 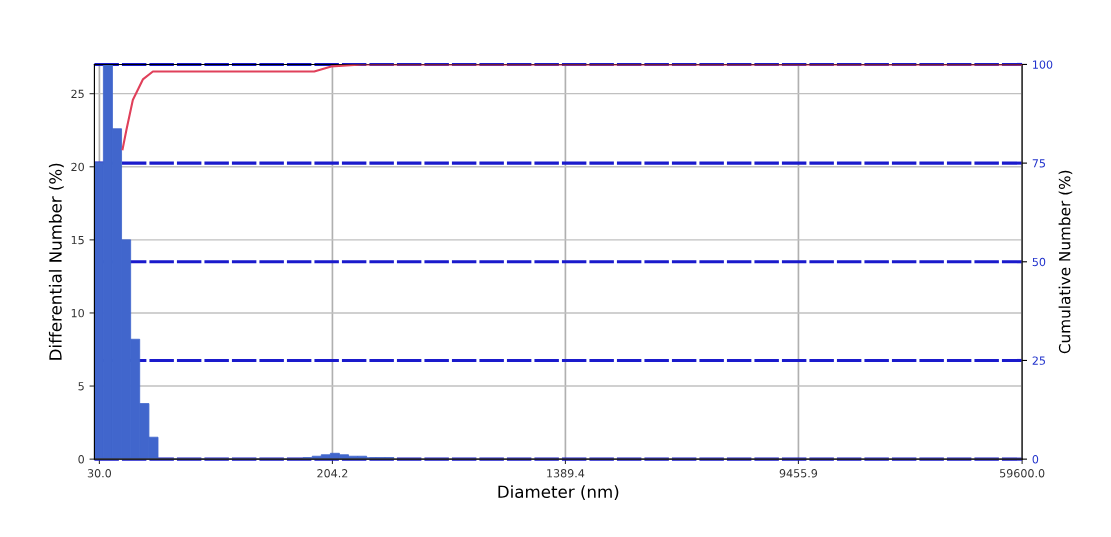 I want to click on x-tick-label: 1389.4, so click(x=566, y=473).